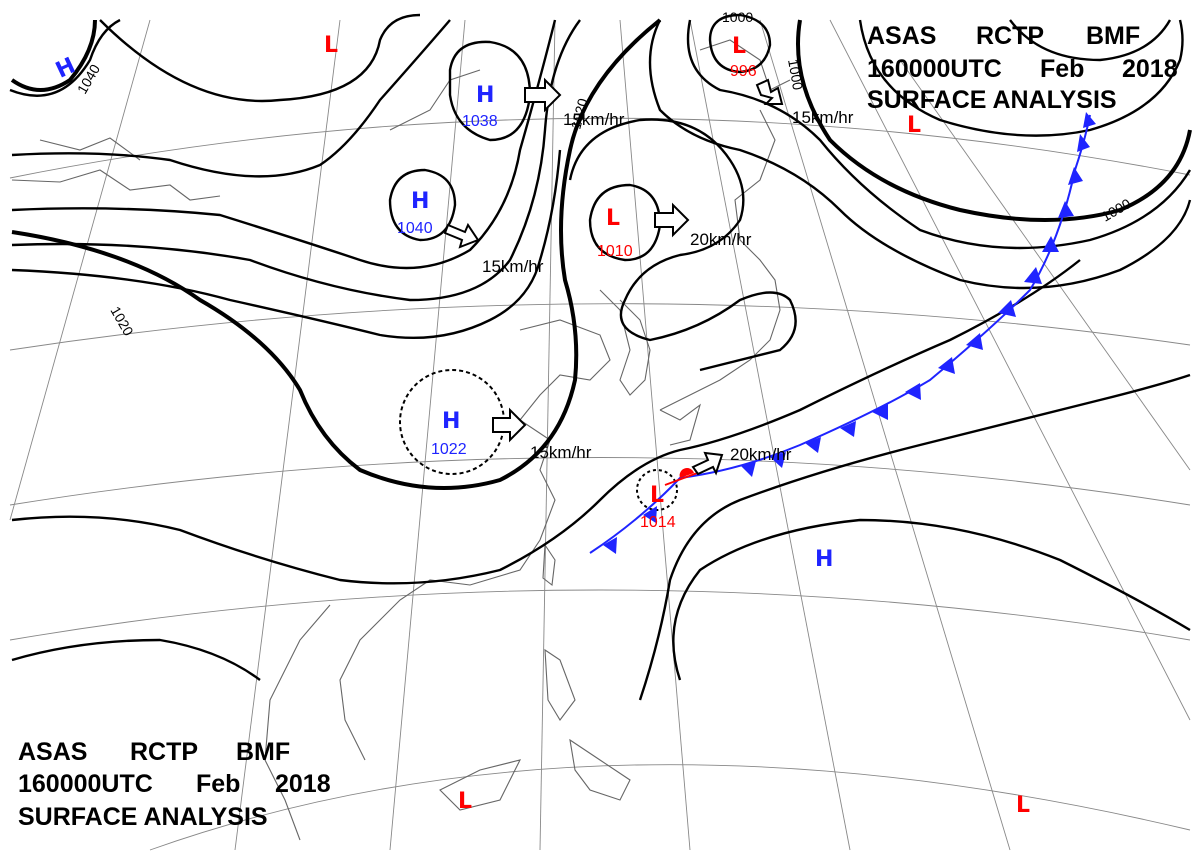 This screenshot has width=1200, height=852. What do you see at coordinates (658, 522) in the screenshot?
I see `low-center-pressure: 1014` at bounding box center [658, 522].